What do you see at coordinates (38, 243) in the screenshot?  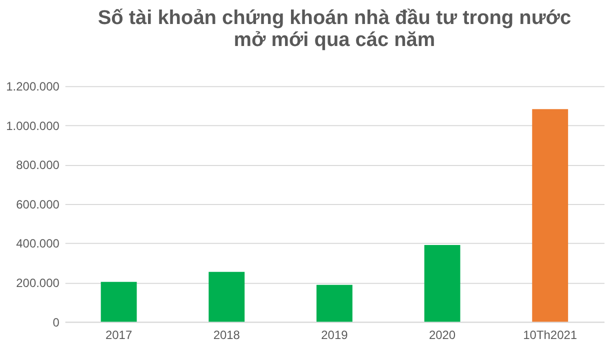 I see `y-tick-label: 400.000` at bounding box center [38, 243].